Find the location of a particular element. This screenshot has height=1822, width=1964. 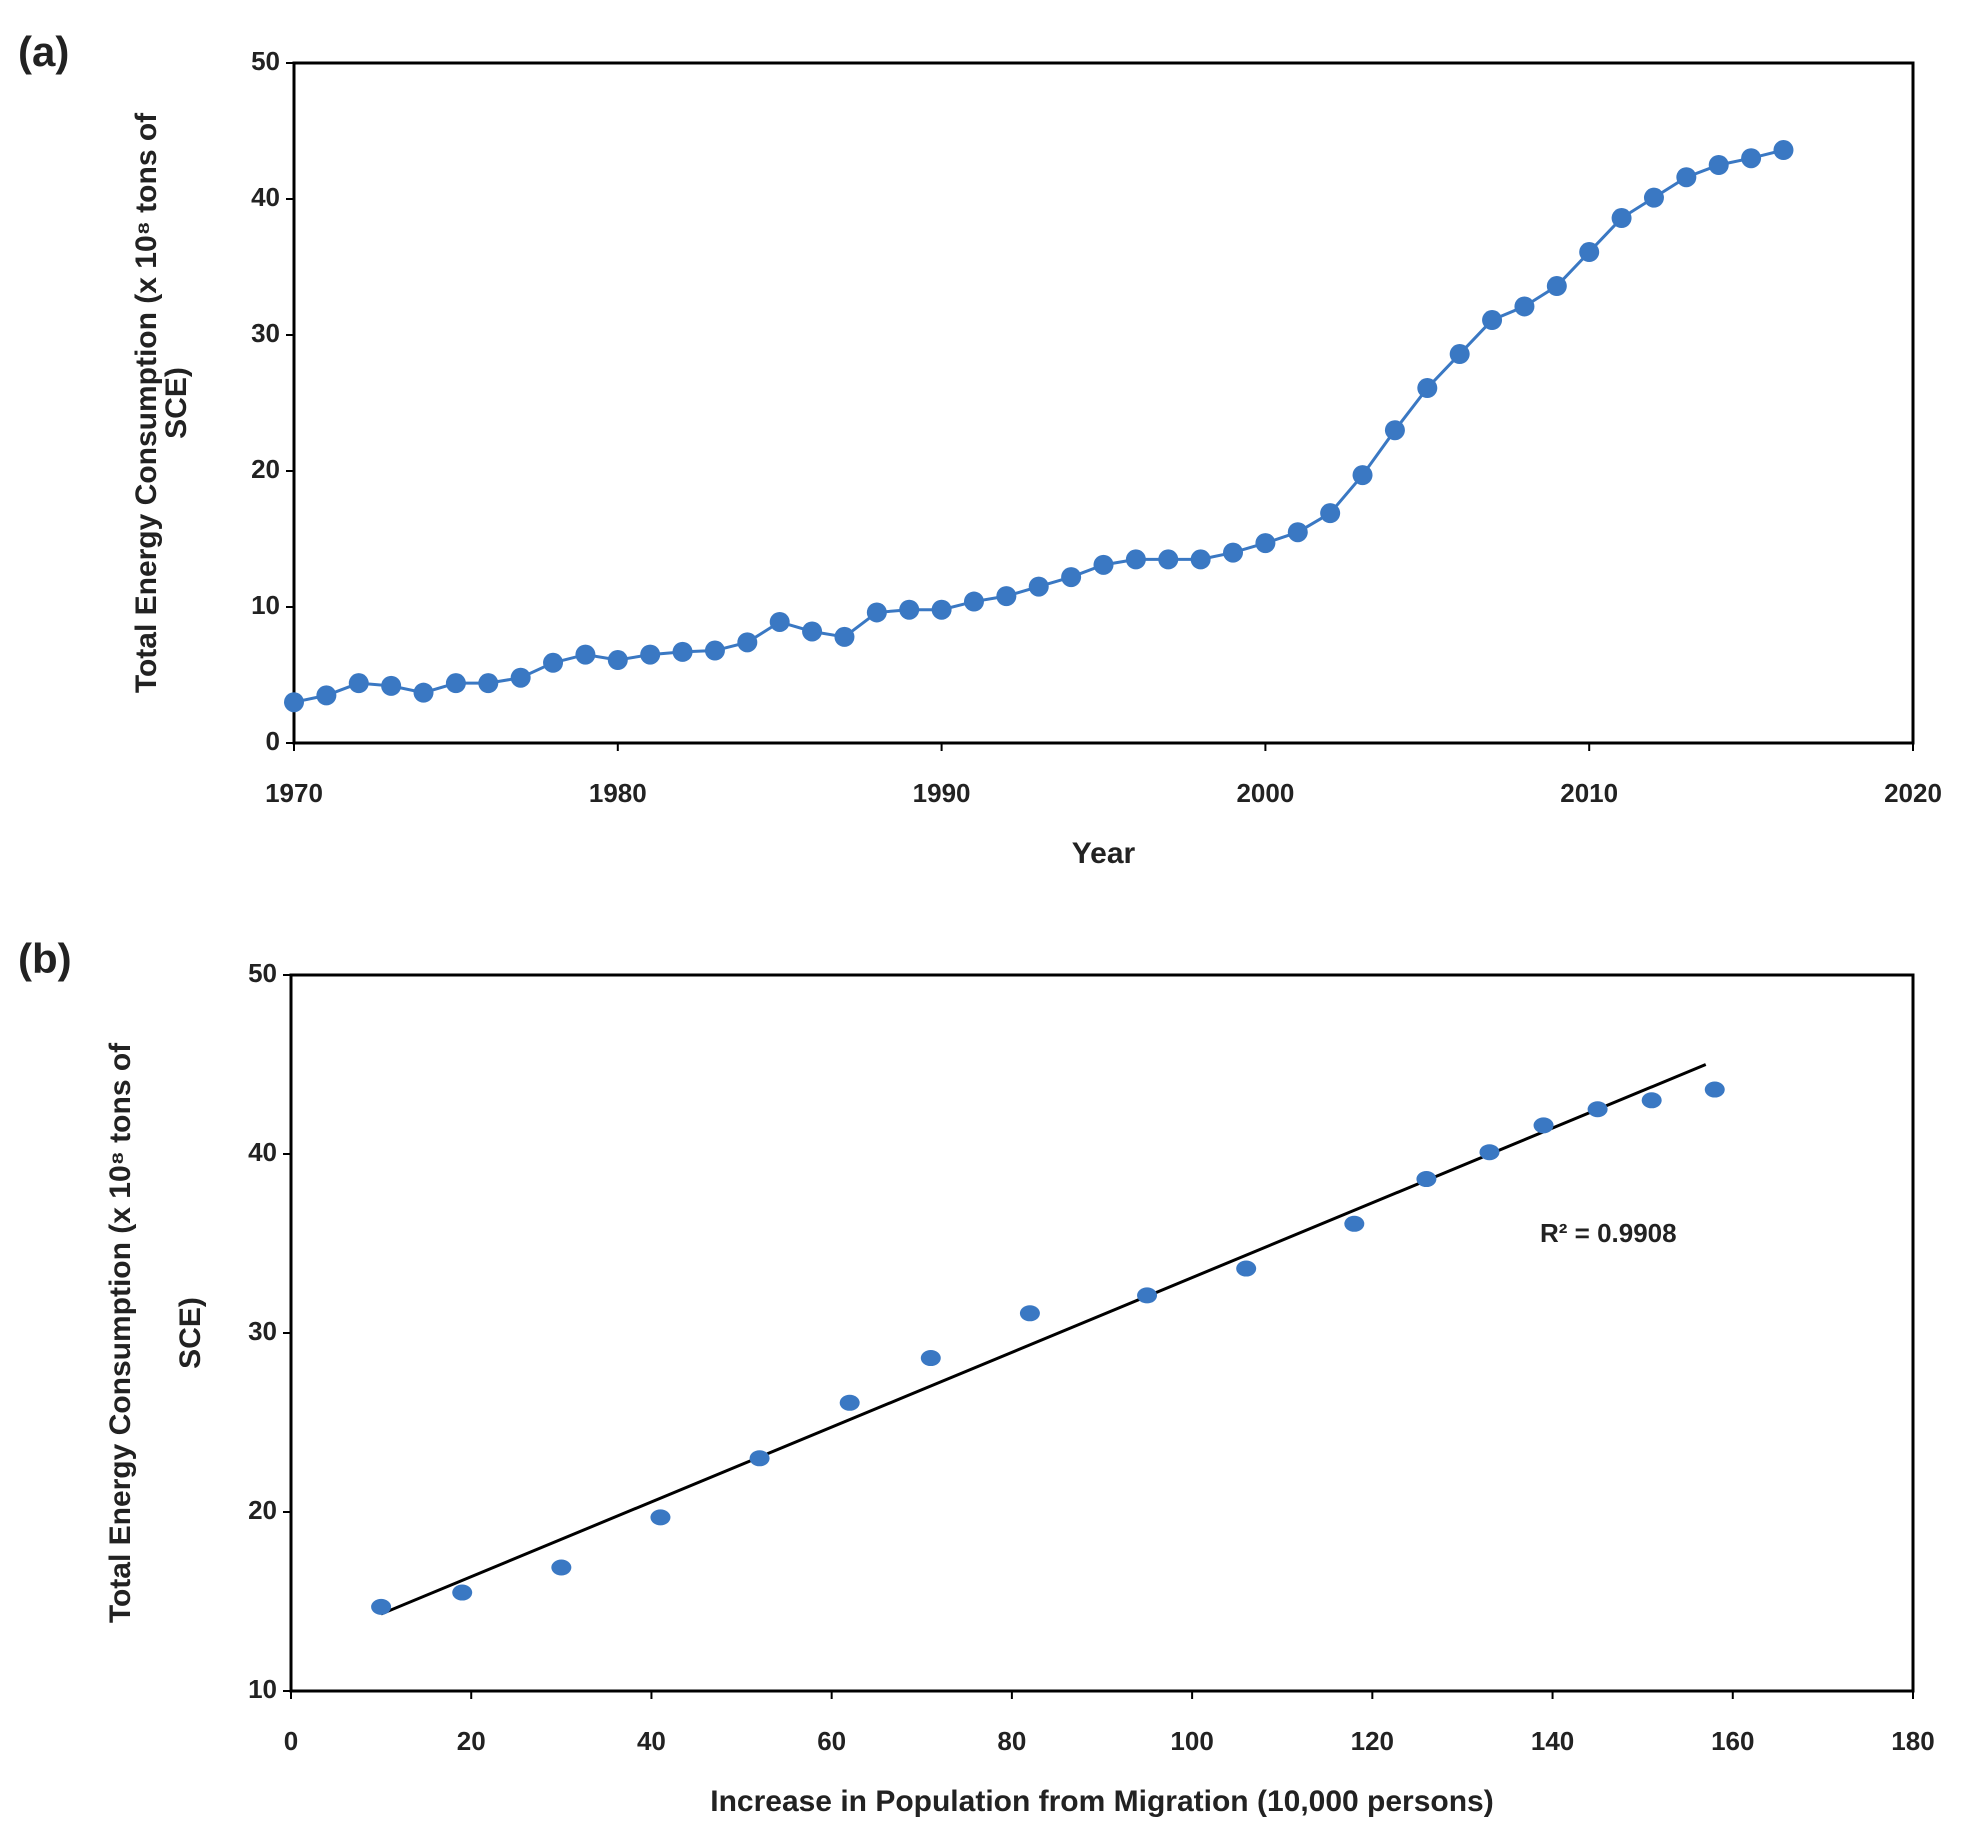

panel-label: (a) is located at coordinates (43, 51).